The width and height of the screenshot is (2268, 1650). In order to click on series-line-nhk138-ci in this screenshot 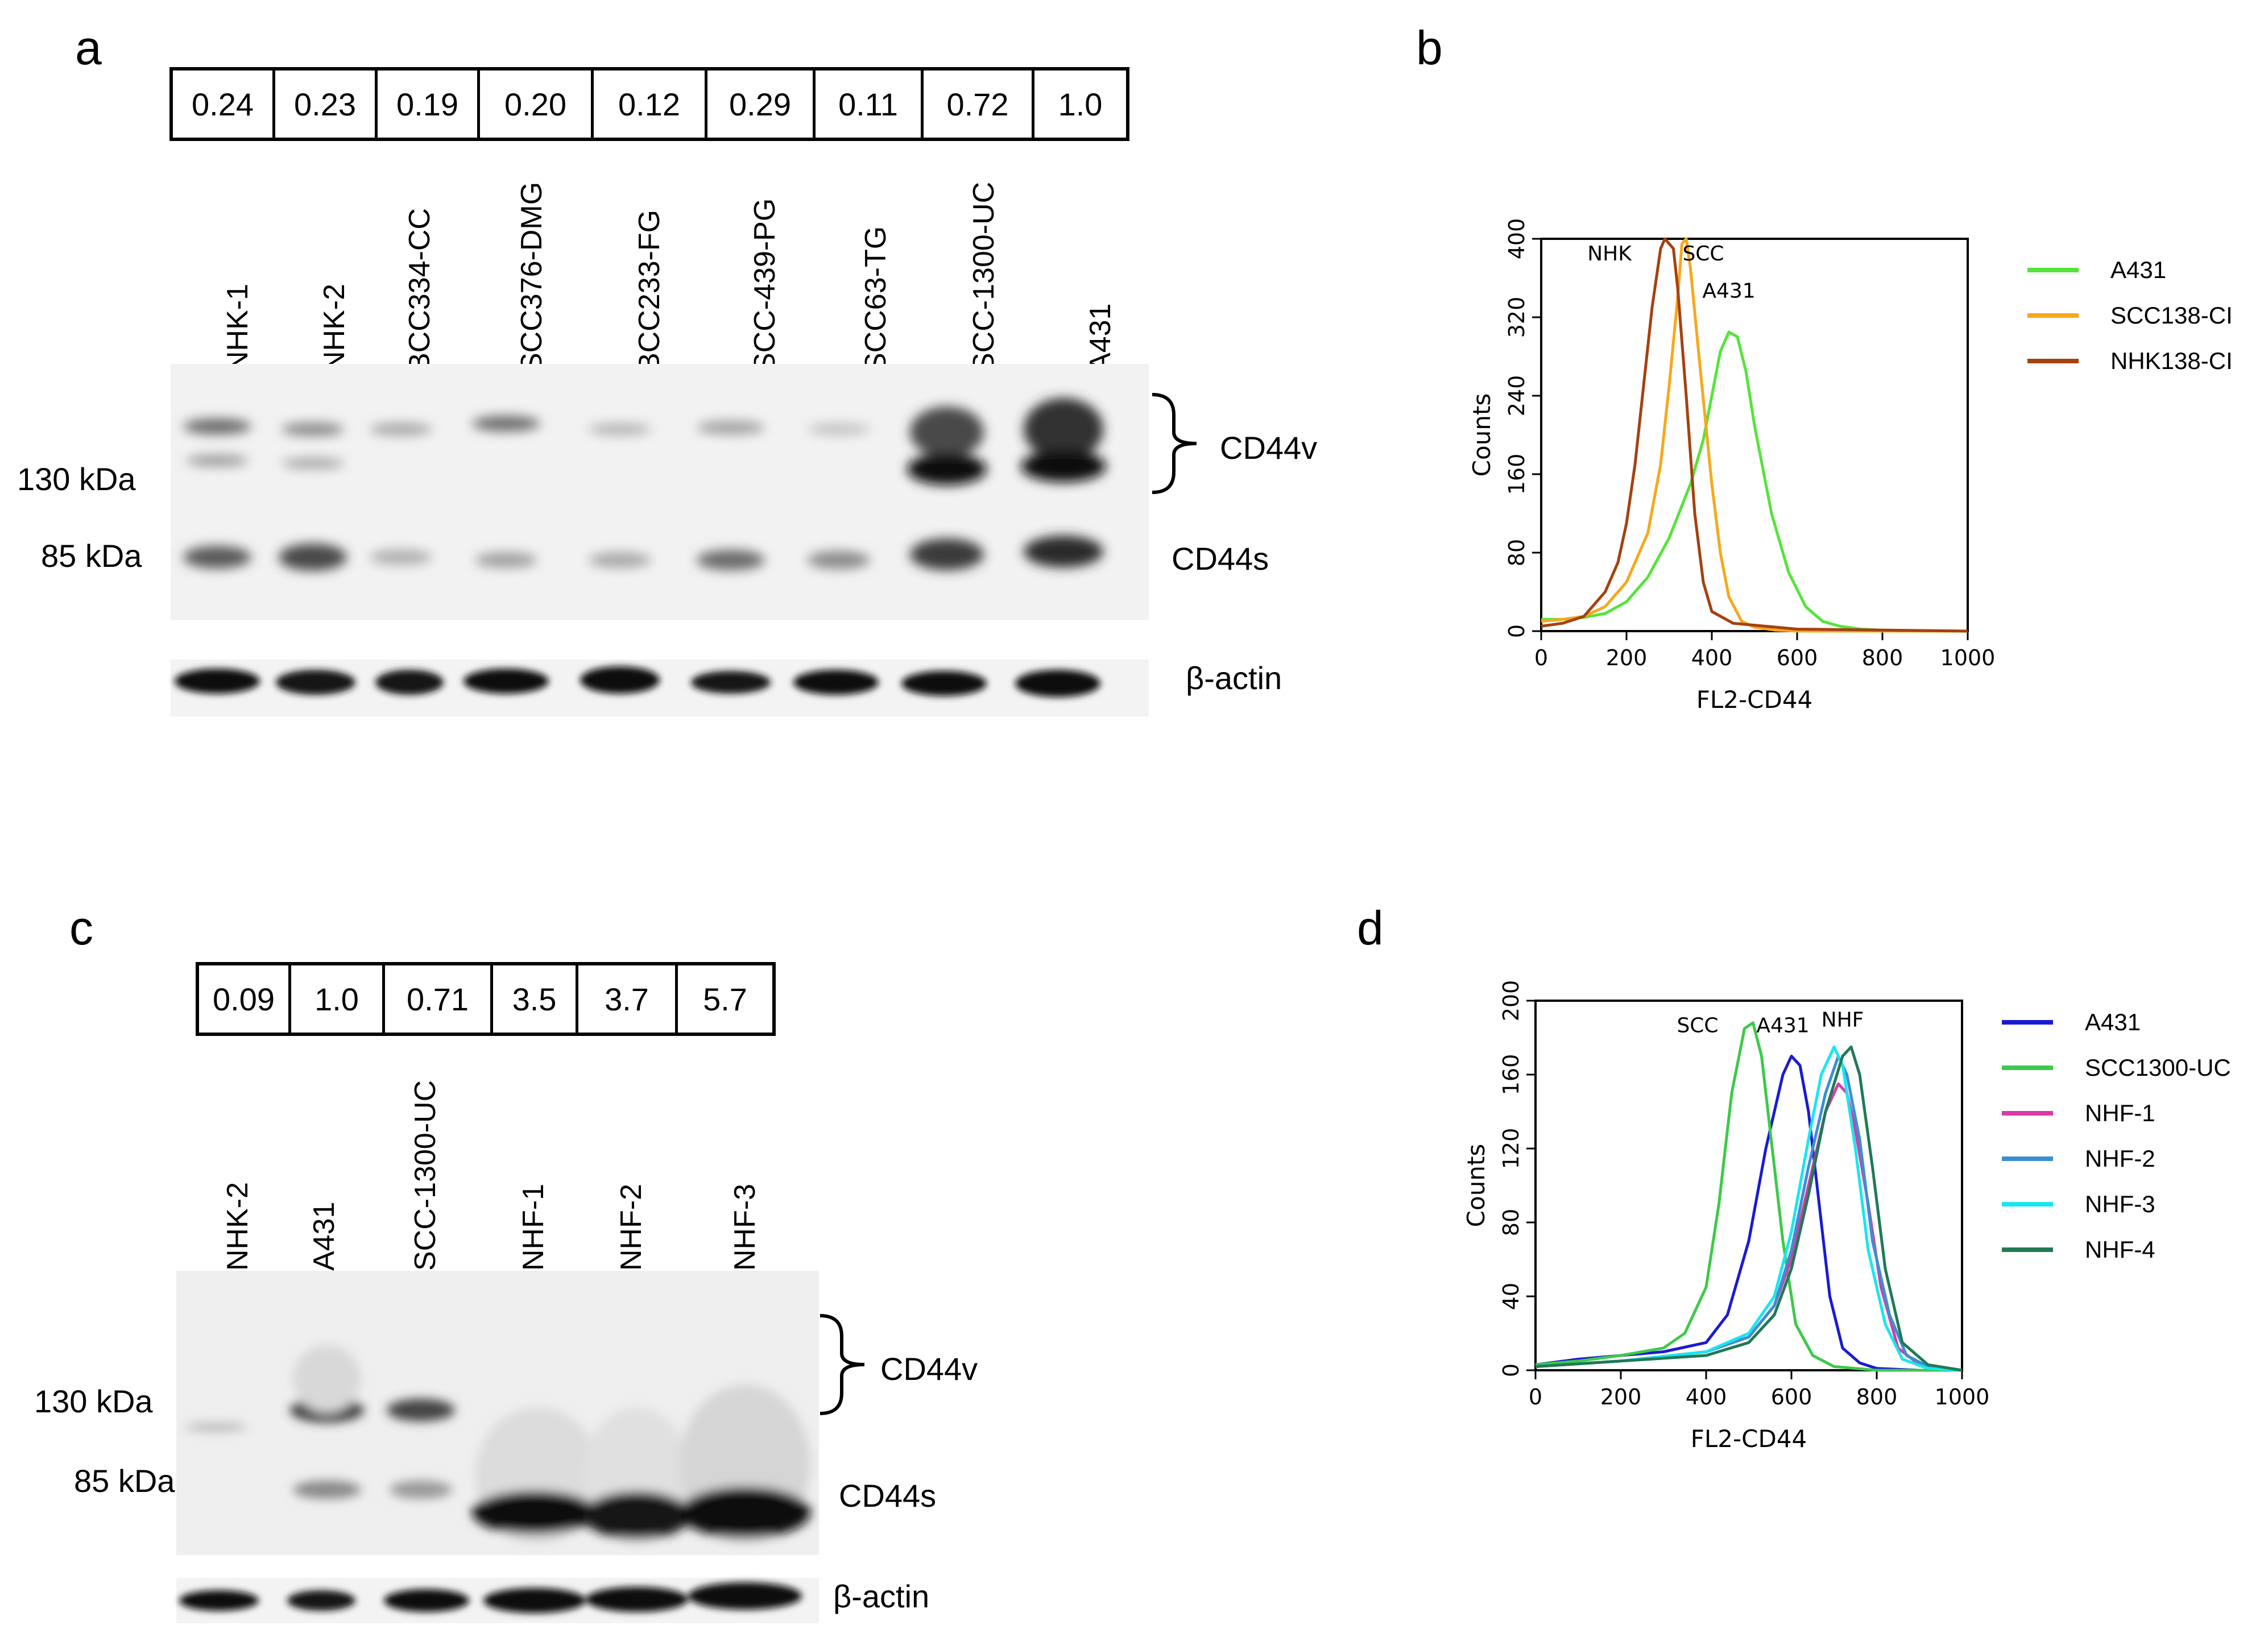, I will do `click(1755, 435)`.